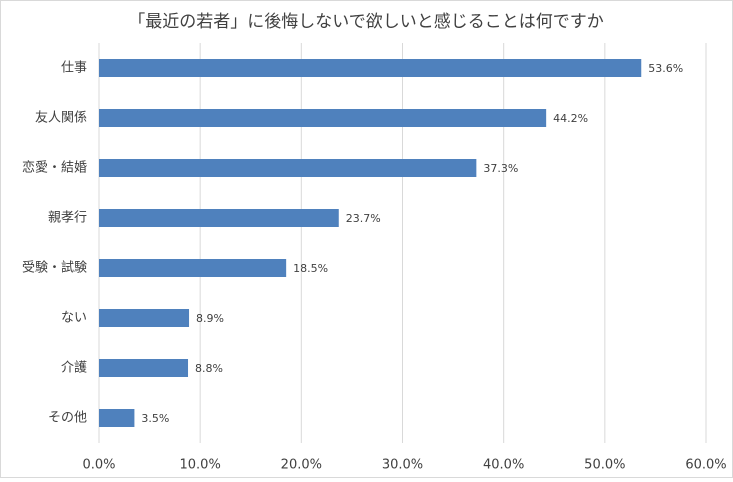 The width and height of the screenshot is (733, 482). Describe the element at coordinates (200, 465) in the screenshot. I see `x-tick-label: 10.0%` at that location.